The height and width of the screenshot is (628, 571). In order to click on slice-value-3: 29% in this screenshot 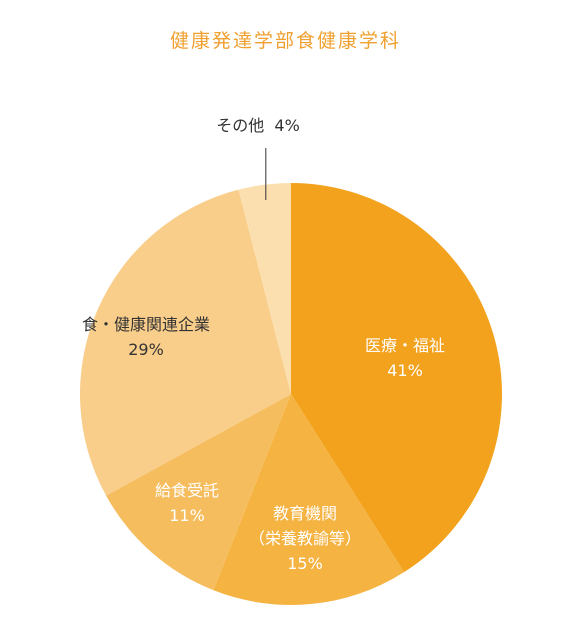, I will do `click(146, 349)`.